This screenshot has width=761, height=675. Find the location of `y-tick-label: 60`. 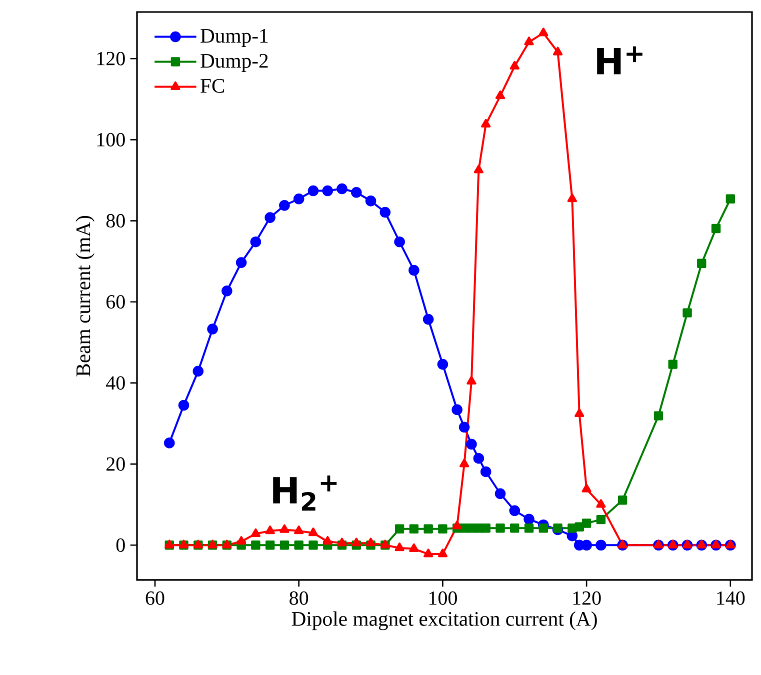

y-tick-label: 60 is located at coordinates (115, 302).